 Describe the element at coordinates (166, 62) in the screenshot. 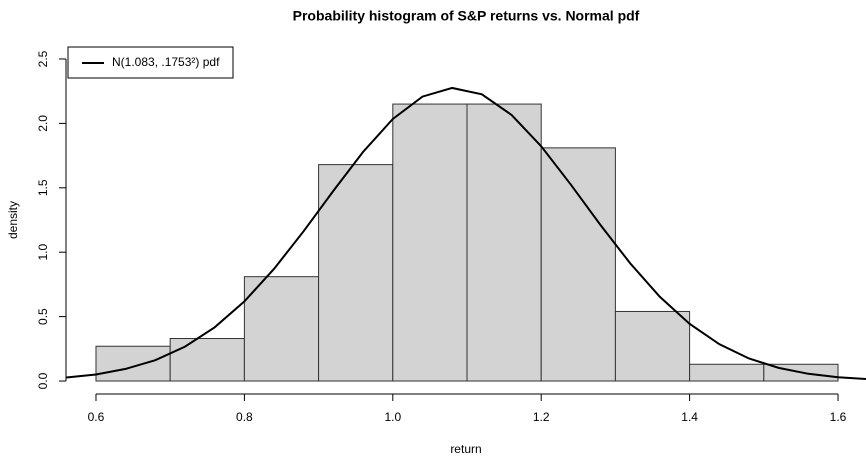

I see `legend-label: N(1.083, .1753²) pdf` at that location.